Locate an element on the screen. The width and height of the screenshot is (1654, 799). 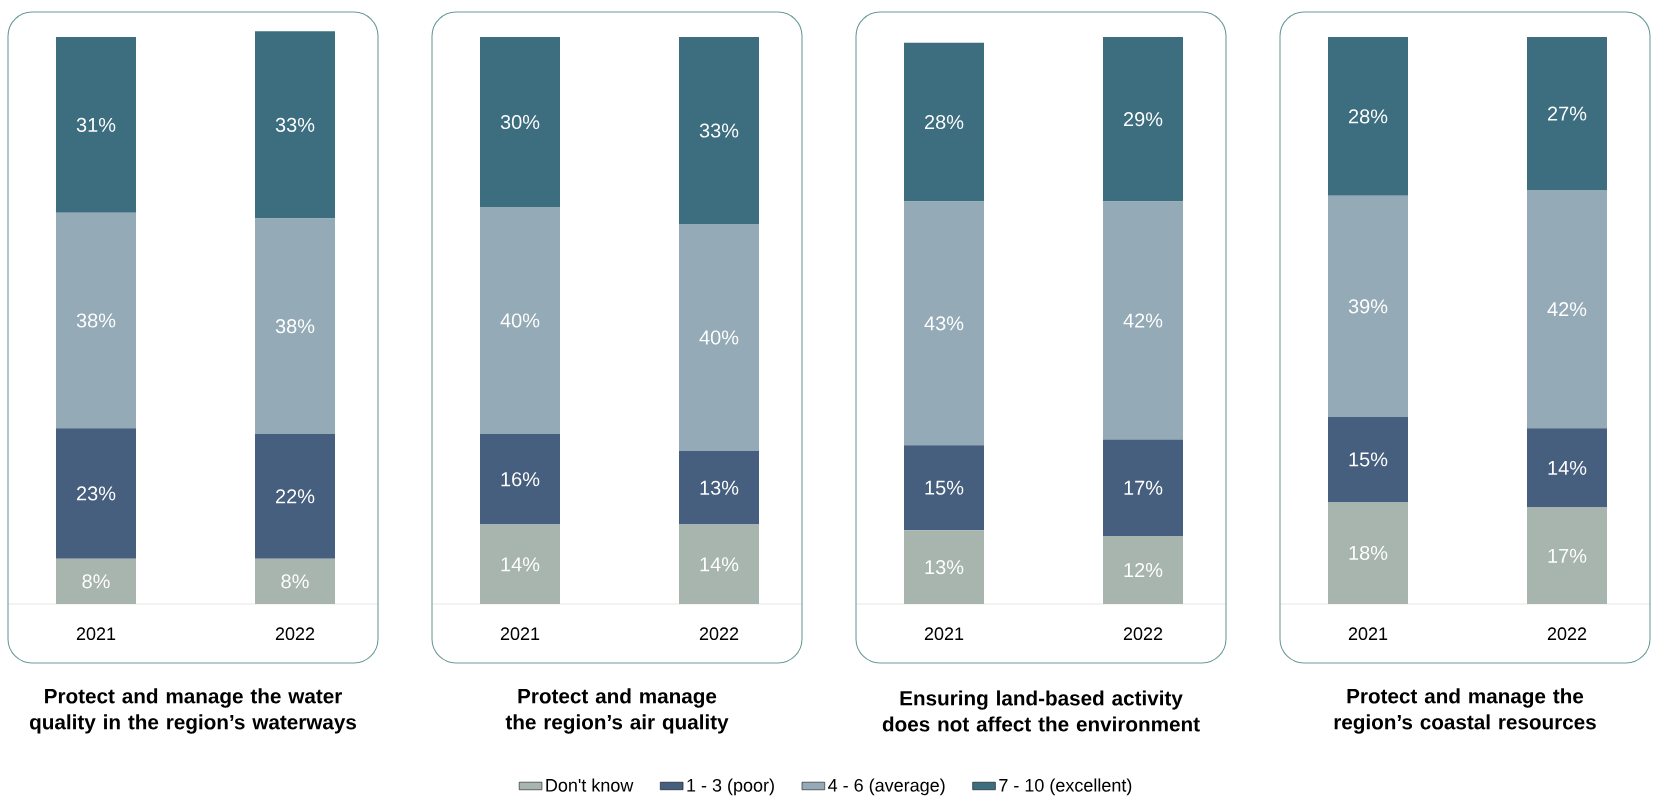
text: Protect and manage the water quality in the region’s waterways is located at coordinates (193, 711).